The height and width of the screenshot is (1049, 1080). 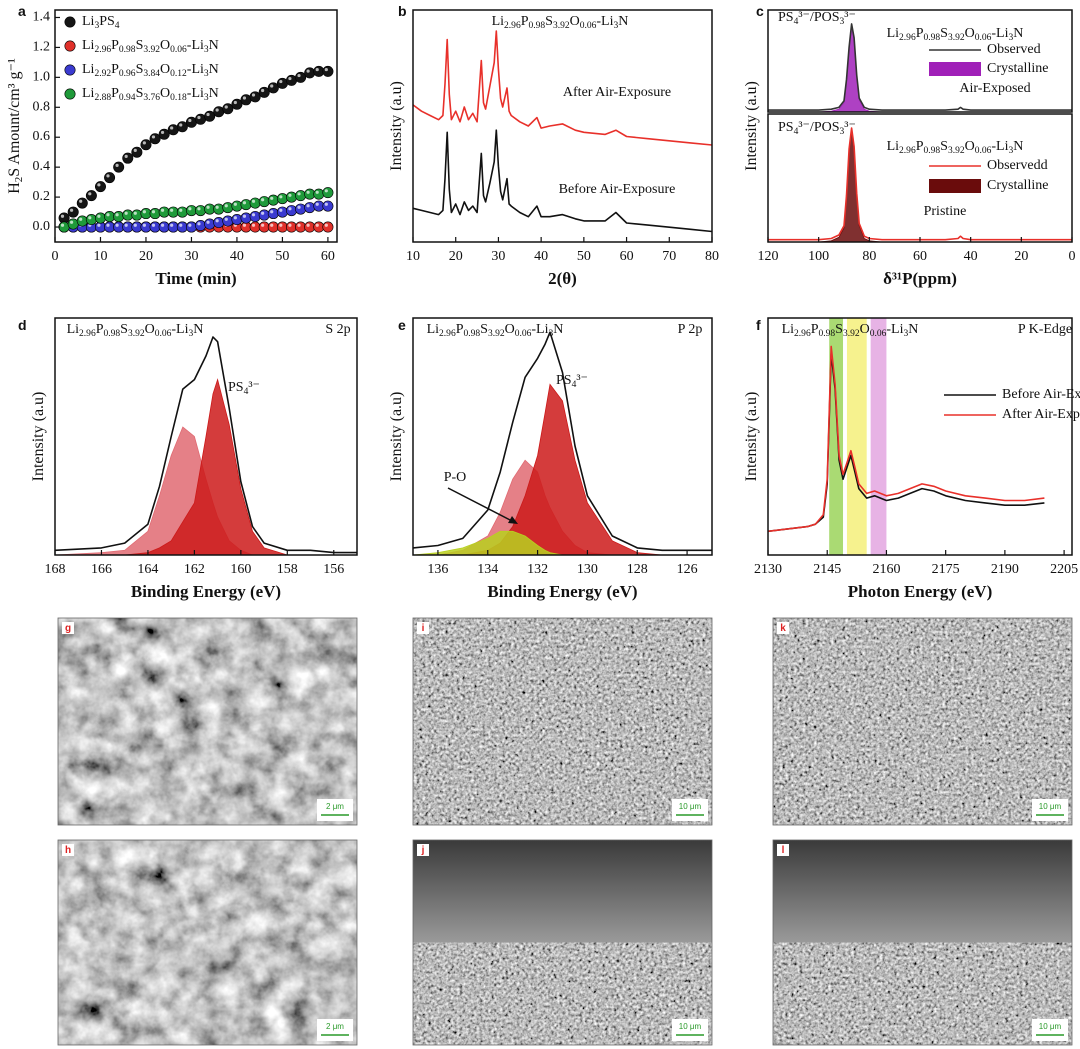 I want to click on image-label: i, so click(x=423, y=628).